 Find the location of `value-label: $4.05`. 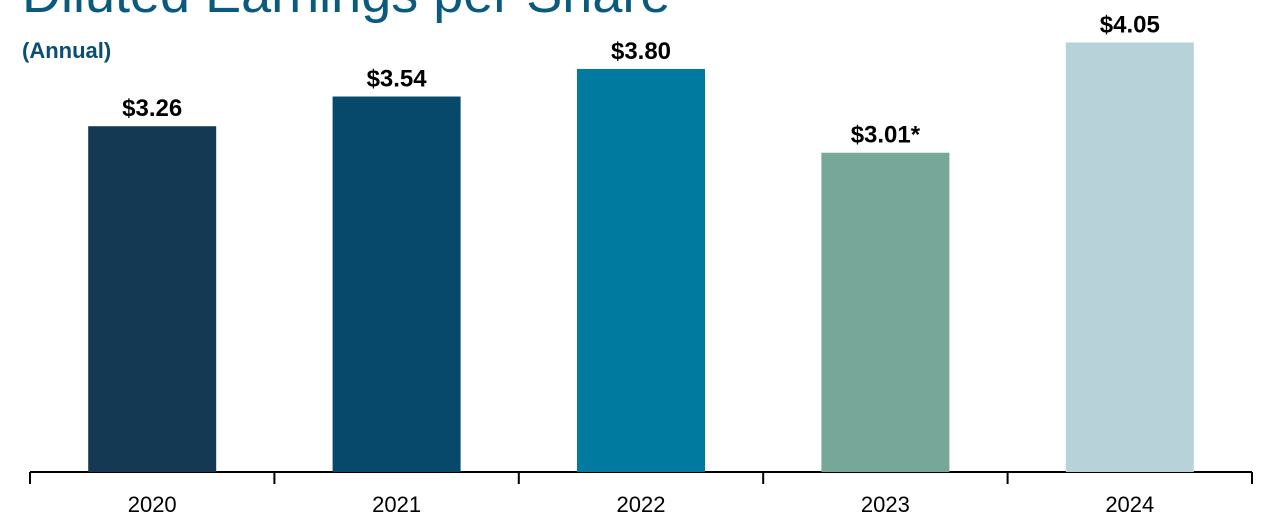

value-label: $4.05 is located at coordinates (1130, 24).